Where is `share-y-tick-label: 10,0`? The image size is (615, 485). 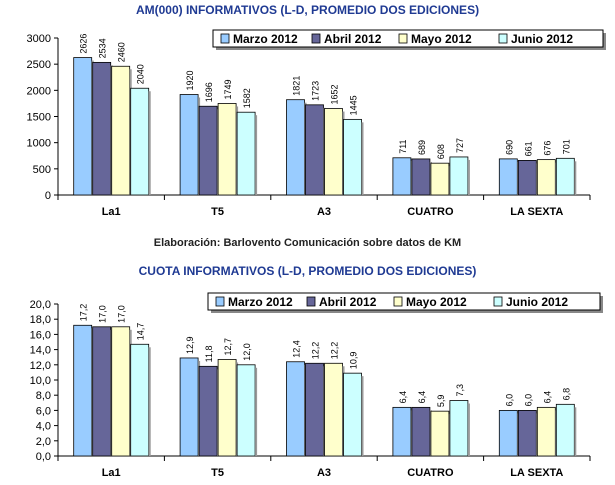 share-y-tick-label: 10,0 is located at coordinates (40, 381).